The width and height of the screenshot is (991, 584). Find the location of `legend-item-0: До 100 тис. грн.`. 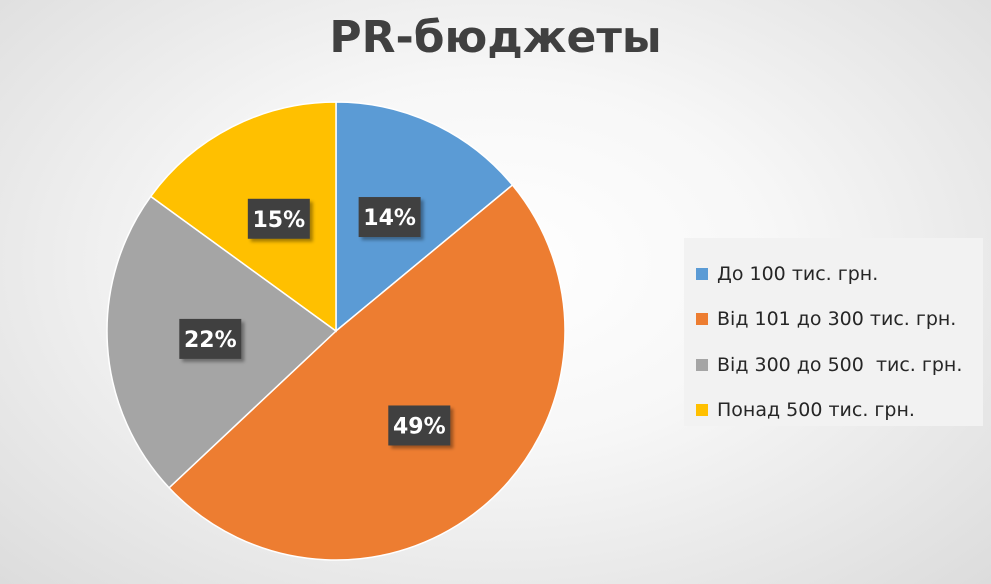

legend-item-0: До 100 тис. грн. is located at coordinates (839, 274).